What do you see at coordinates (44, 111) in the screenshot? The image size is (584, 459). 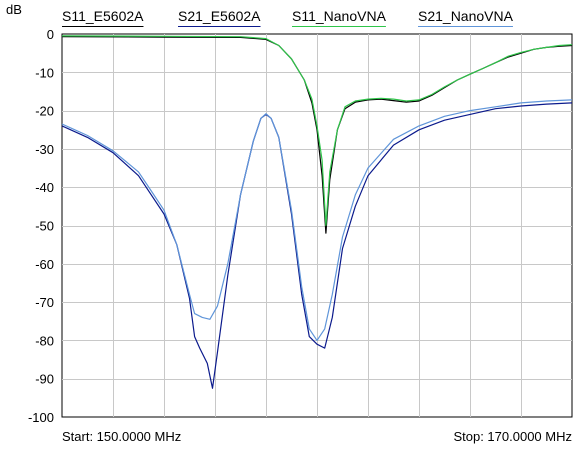 I see `y-tick-label: -20` at bounding box center [44, 111].